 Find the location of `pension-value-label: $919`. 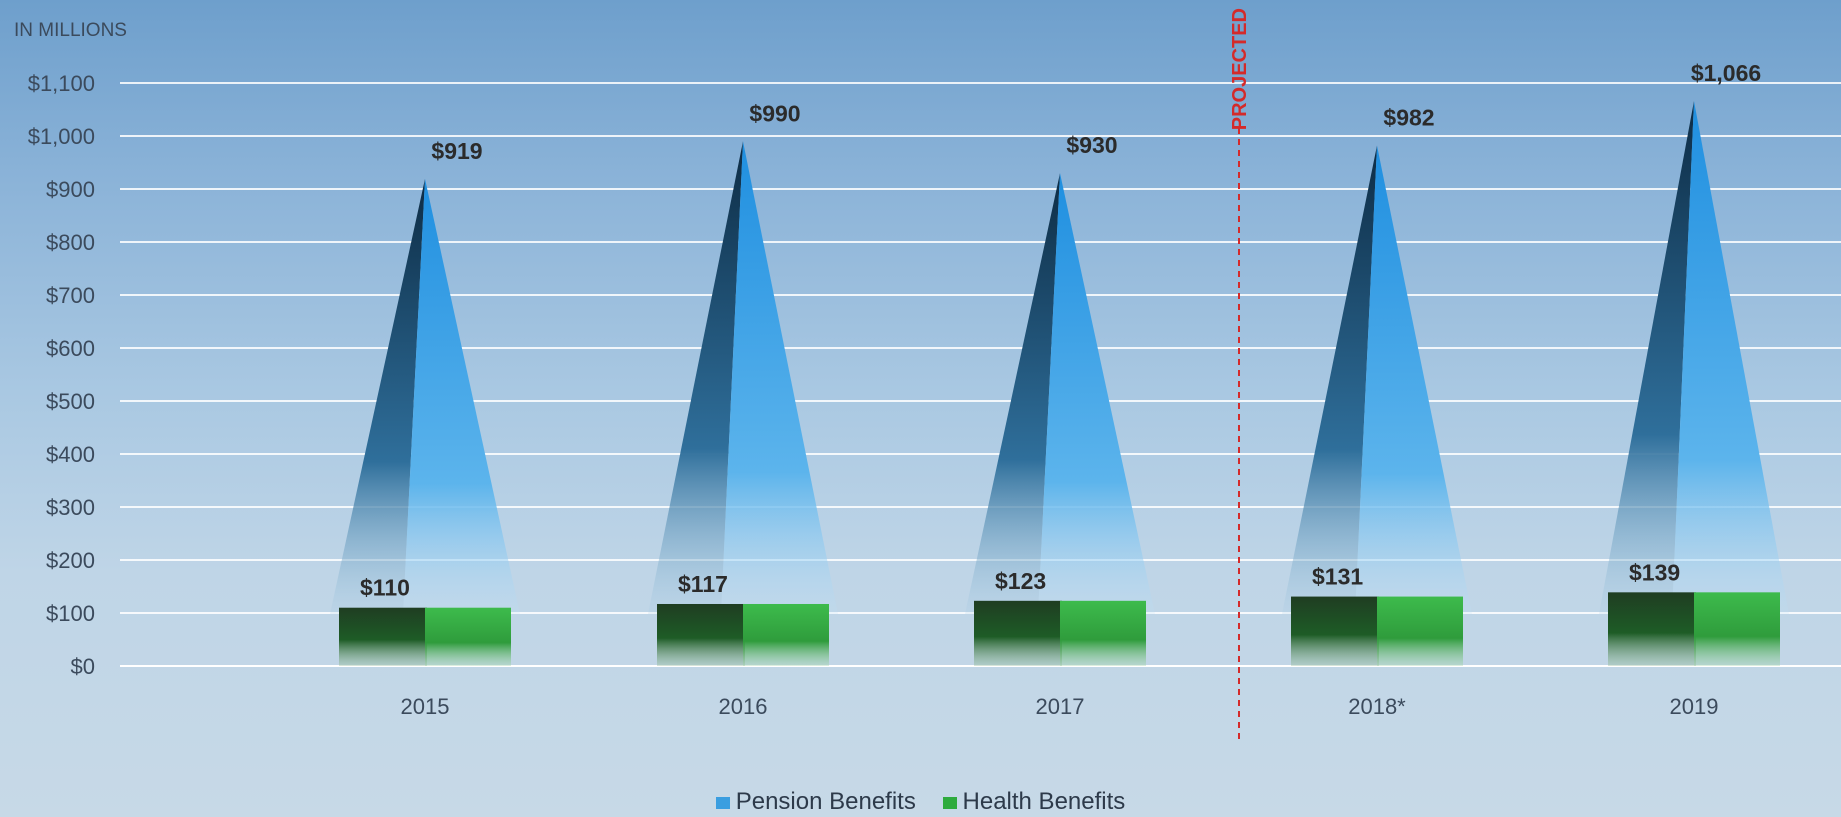

pension-value-label: $919 is located at coordinates (456, 151).